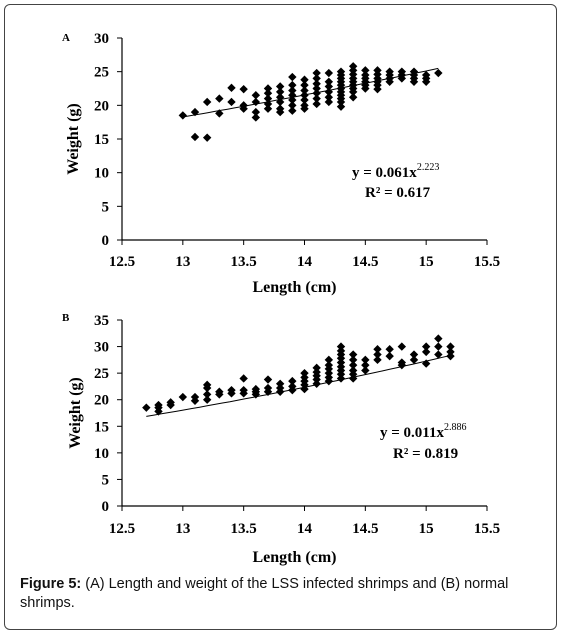  I want to click on equation-label: y = 0.061x2.223, so click(395, 171).